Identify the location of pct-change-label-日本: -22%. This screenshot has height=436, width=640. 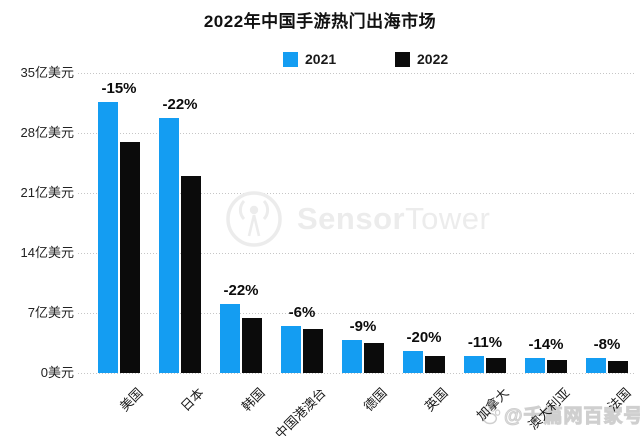
(180, 105).